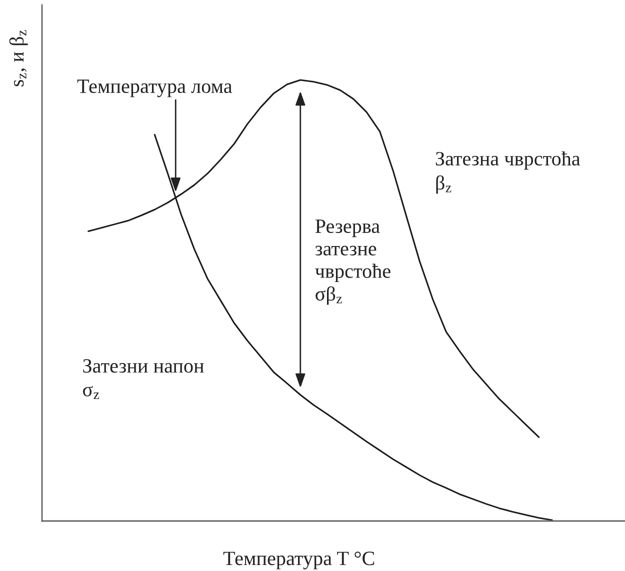 This screenshot has height=571, width=625. What do you see at coordinates (298, 561) in the screenshot?
I see `x-axis-title: Температура T °C` at bounding box center [298, 561].